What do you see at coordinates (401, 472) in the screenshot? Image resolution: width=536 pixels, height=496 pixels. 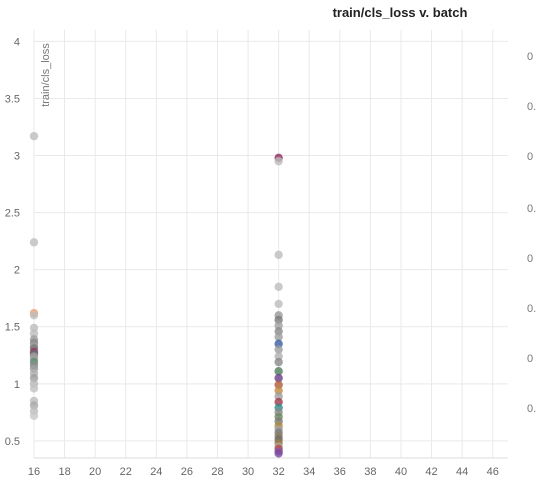 I see `x-tick-label: 40` at bounding box center [401, 472].